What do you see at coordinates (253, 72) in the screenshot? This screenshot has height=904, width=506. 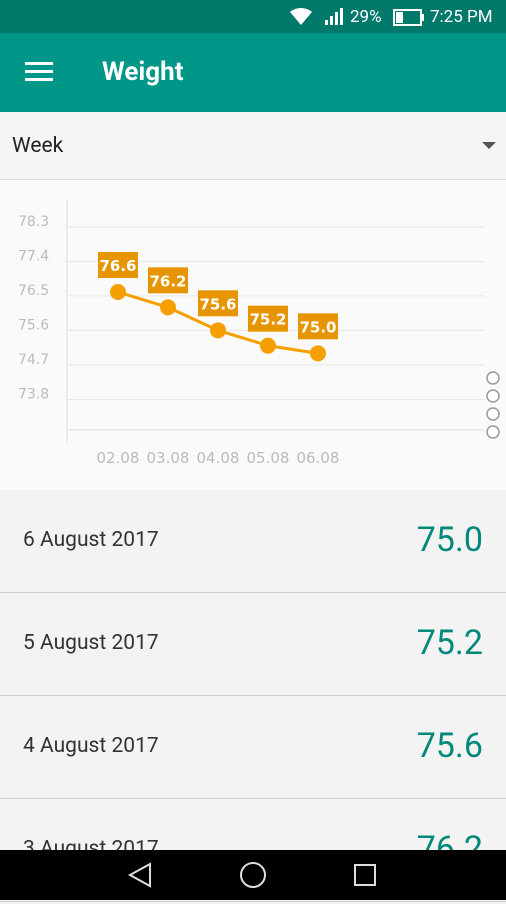 I see `app-bar: Weight` at bounding box center [253, 72].